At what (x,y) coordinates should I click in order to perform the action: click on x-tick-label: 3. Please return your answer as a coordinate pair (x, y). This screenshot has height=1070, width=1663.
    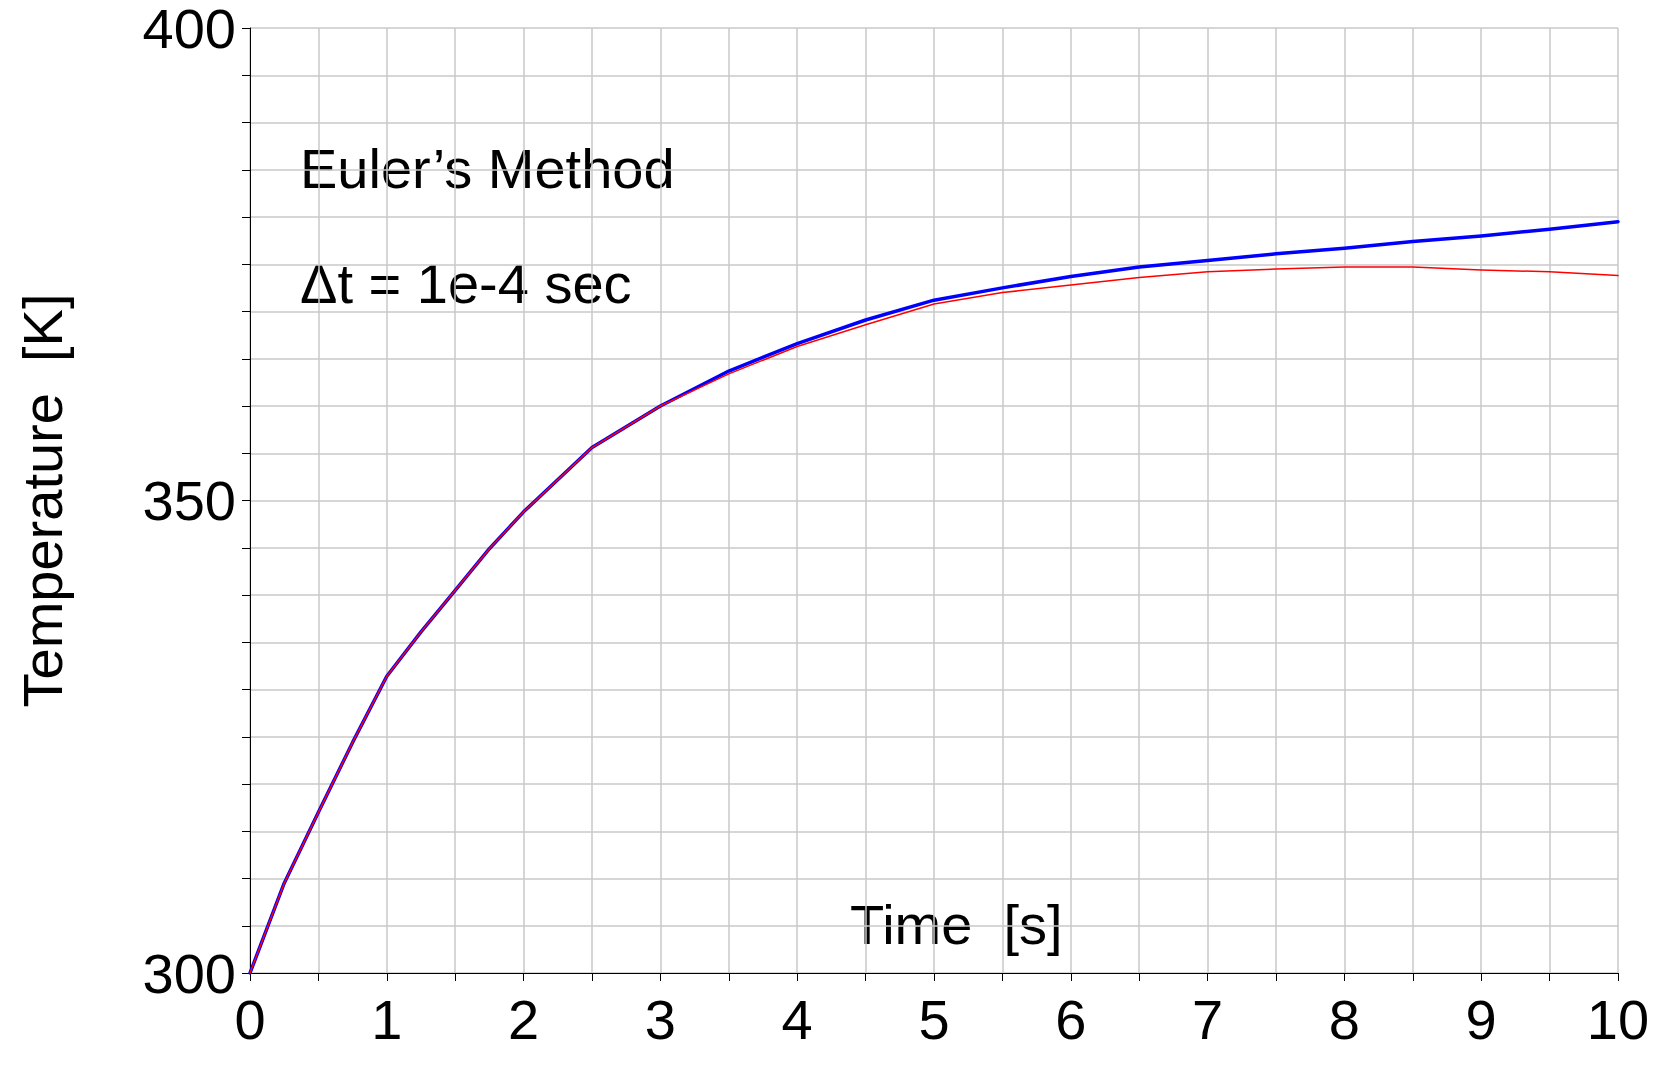
    Looking at the image, I should click on (660, 1019).